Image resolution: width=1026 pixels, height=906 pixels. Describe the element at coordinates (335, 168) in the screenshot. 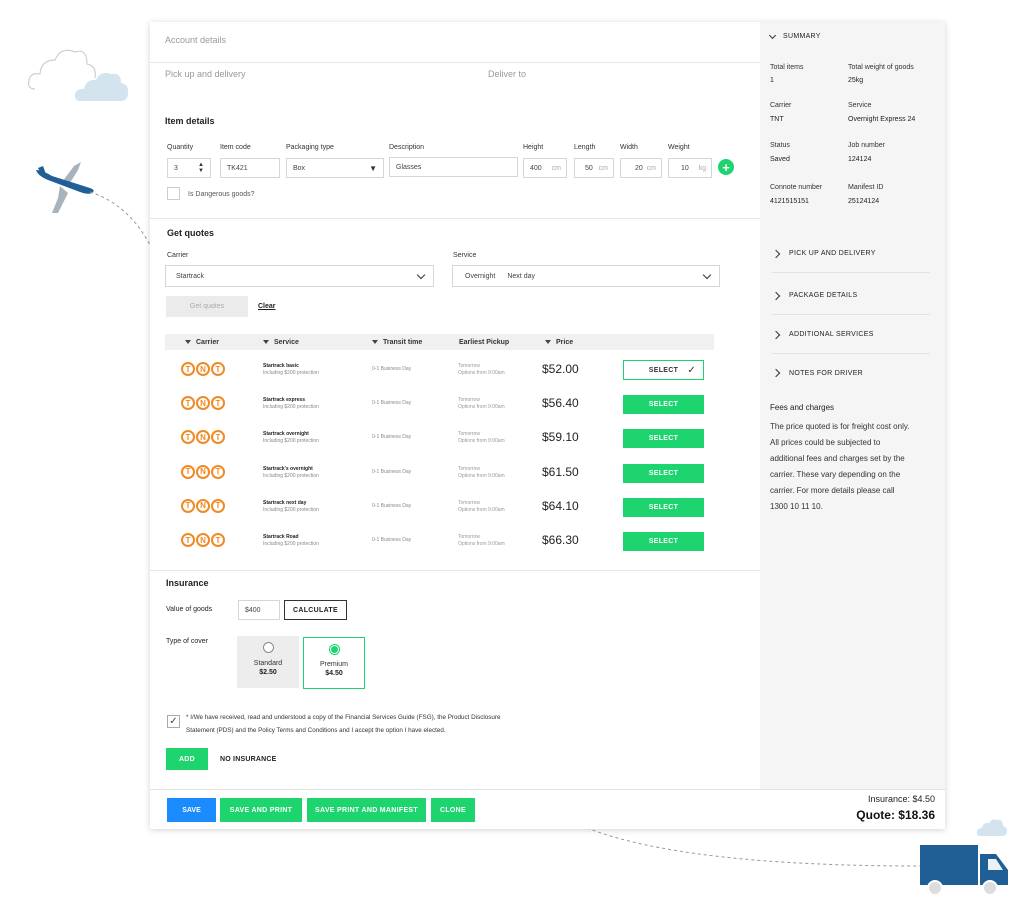

I see `packaging-type-select: Box ▼` at that location.